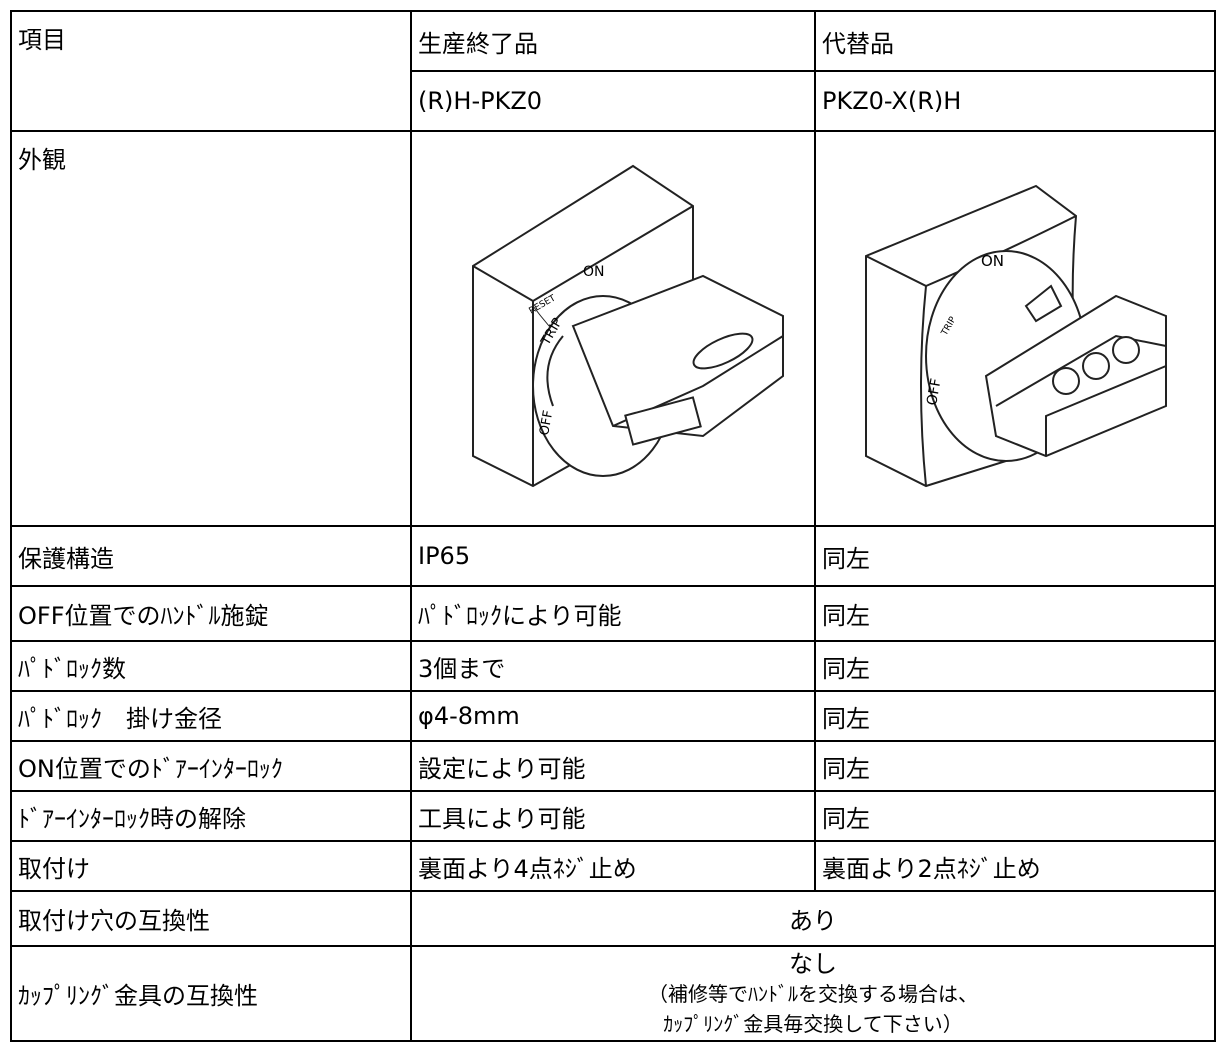 Image resolution: width=1224 pixels, height=1048 pixels. Describe the element at coordinates (628, 325) in the screenshot. I see `old-handle-drawing: ON RESET TRIP OFF` at that location.